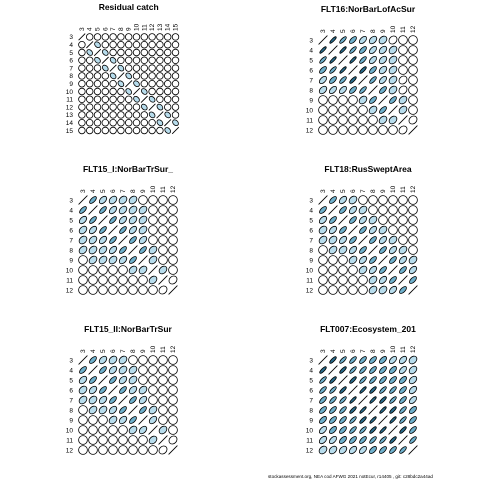  What do you see at coordinates (160, 27) in the screenshot?
I see `col-tick-label: 13` at bounding box center [160, 27].